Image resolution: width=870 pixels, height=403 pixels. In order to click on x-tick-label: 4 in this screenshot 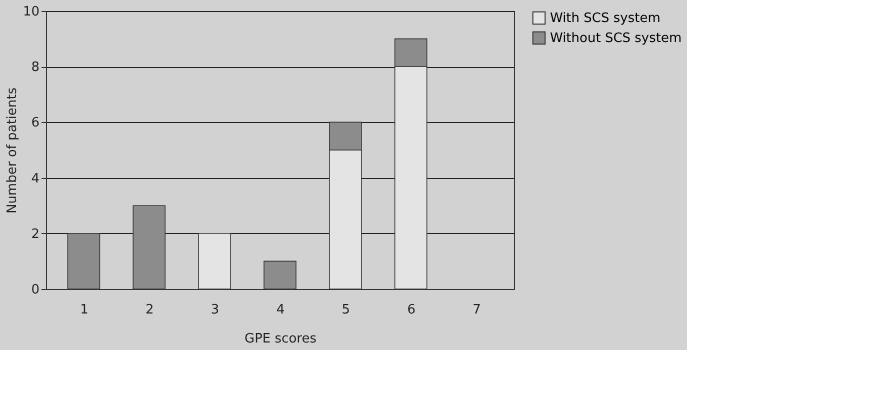, I will do `click(280, 310)`.